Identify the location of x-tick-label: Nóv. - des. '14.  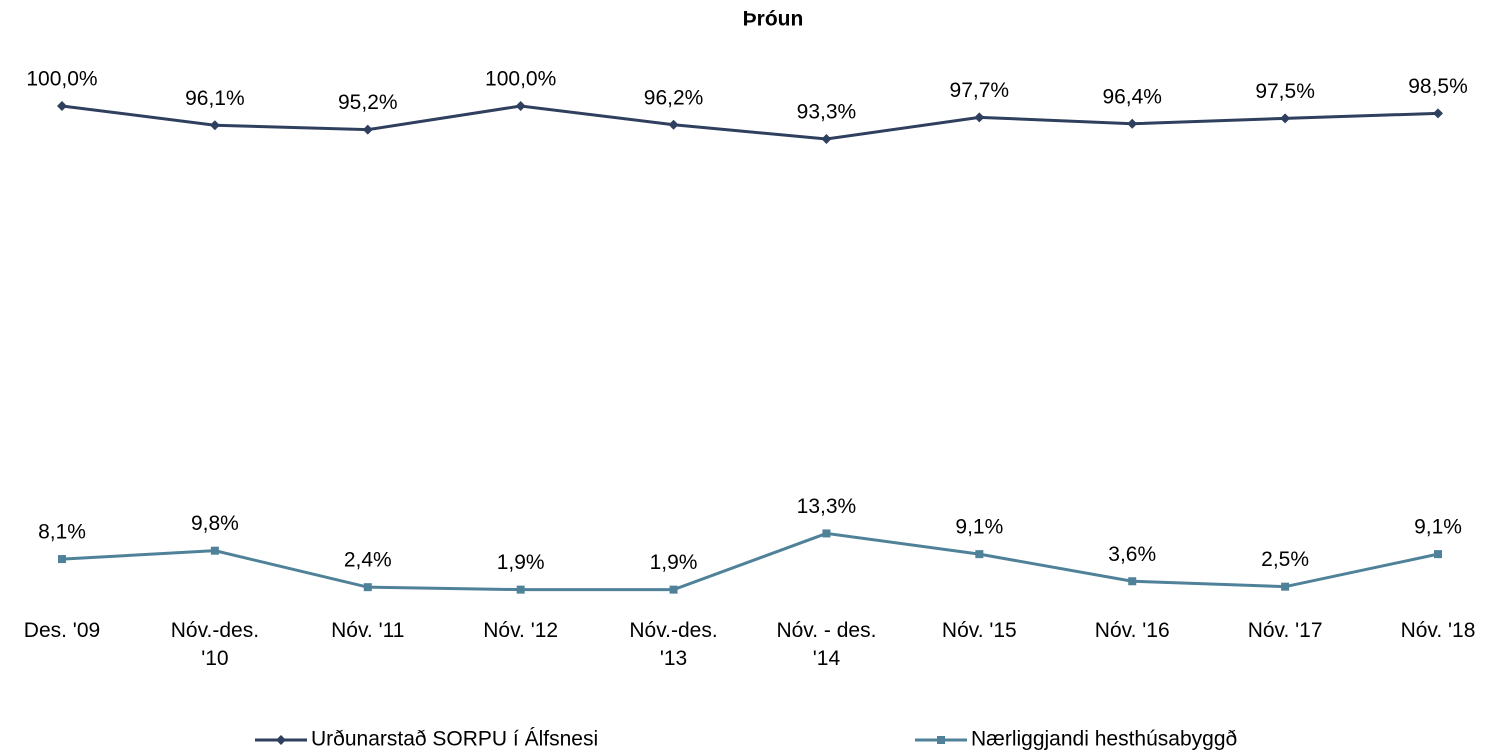
(826, 644).